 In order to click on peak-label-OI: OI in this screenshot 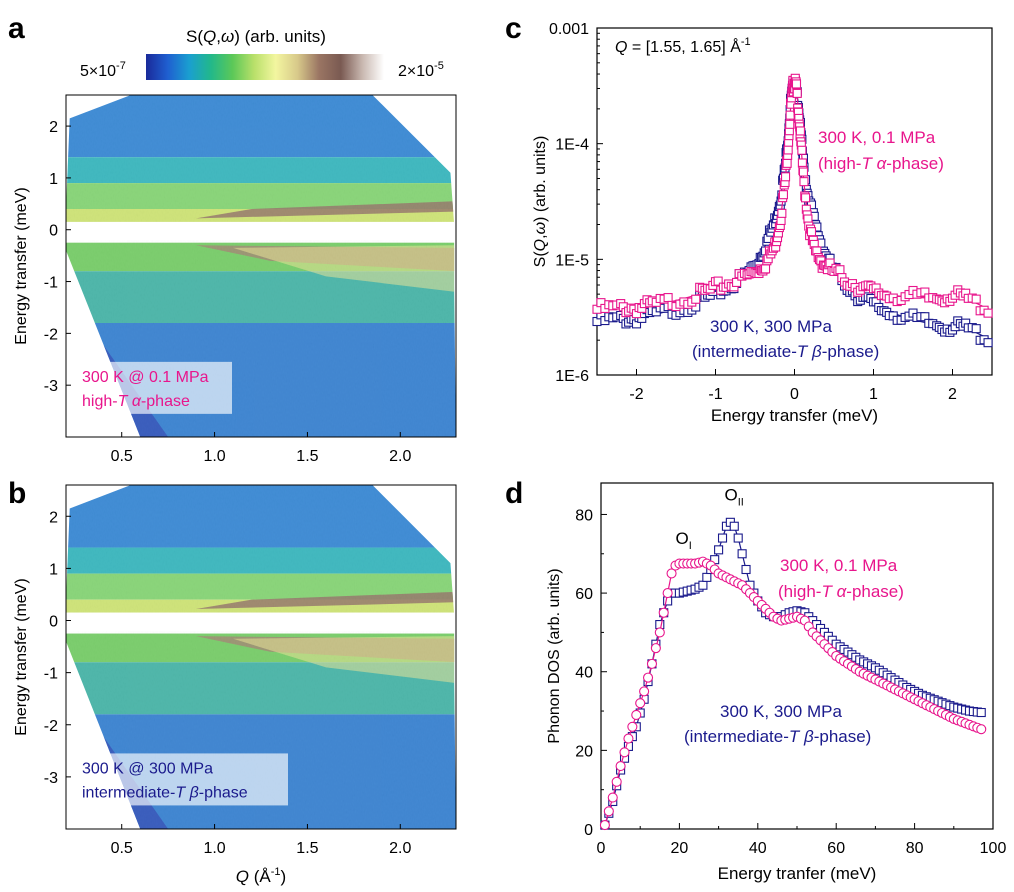, I will do `click(683, 540)`.